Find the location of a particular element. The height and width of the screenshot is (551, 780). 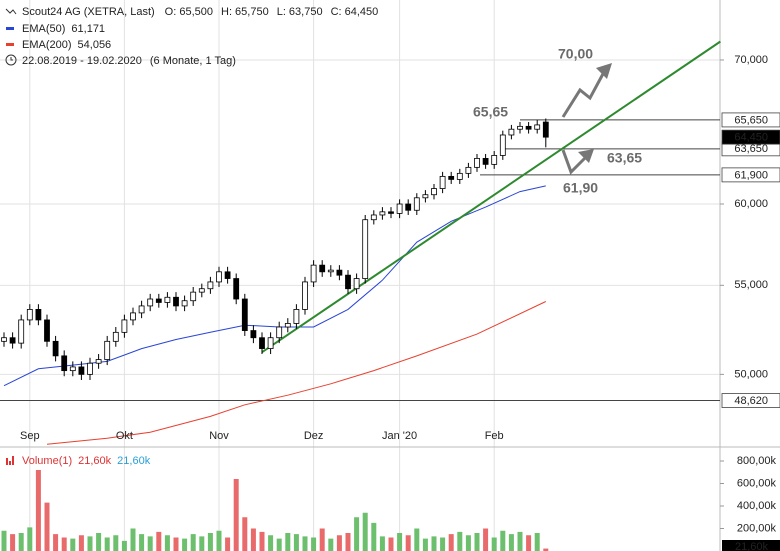

y-tick-label: 70,000 is located at coordinates (751, 60).